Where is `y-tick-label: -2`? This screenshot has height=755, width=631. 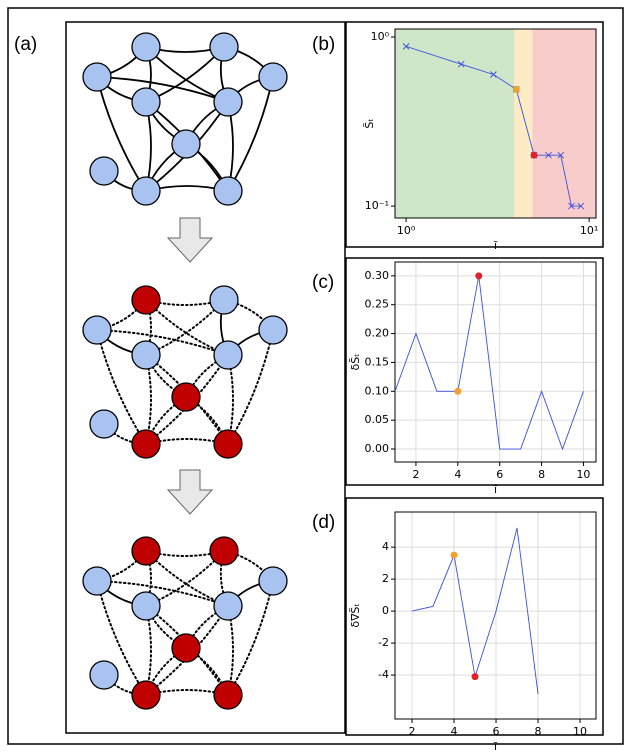
y-tick-label: -2 is located at coordinates (383, 642).